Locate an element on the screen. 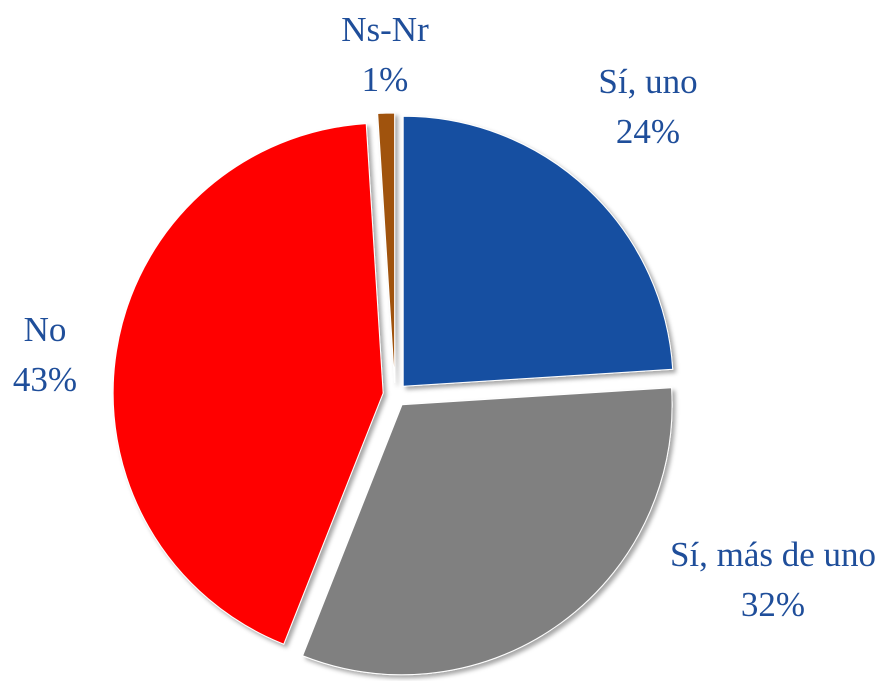  value-label: 32% is located at coordinates (773, 604).